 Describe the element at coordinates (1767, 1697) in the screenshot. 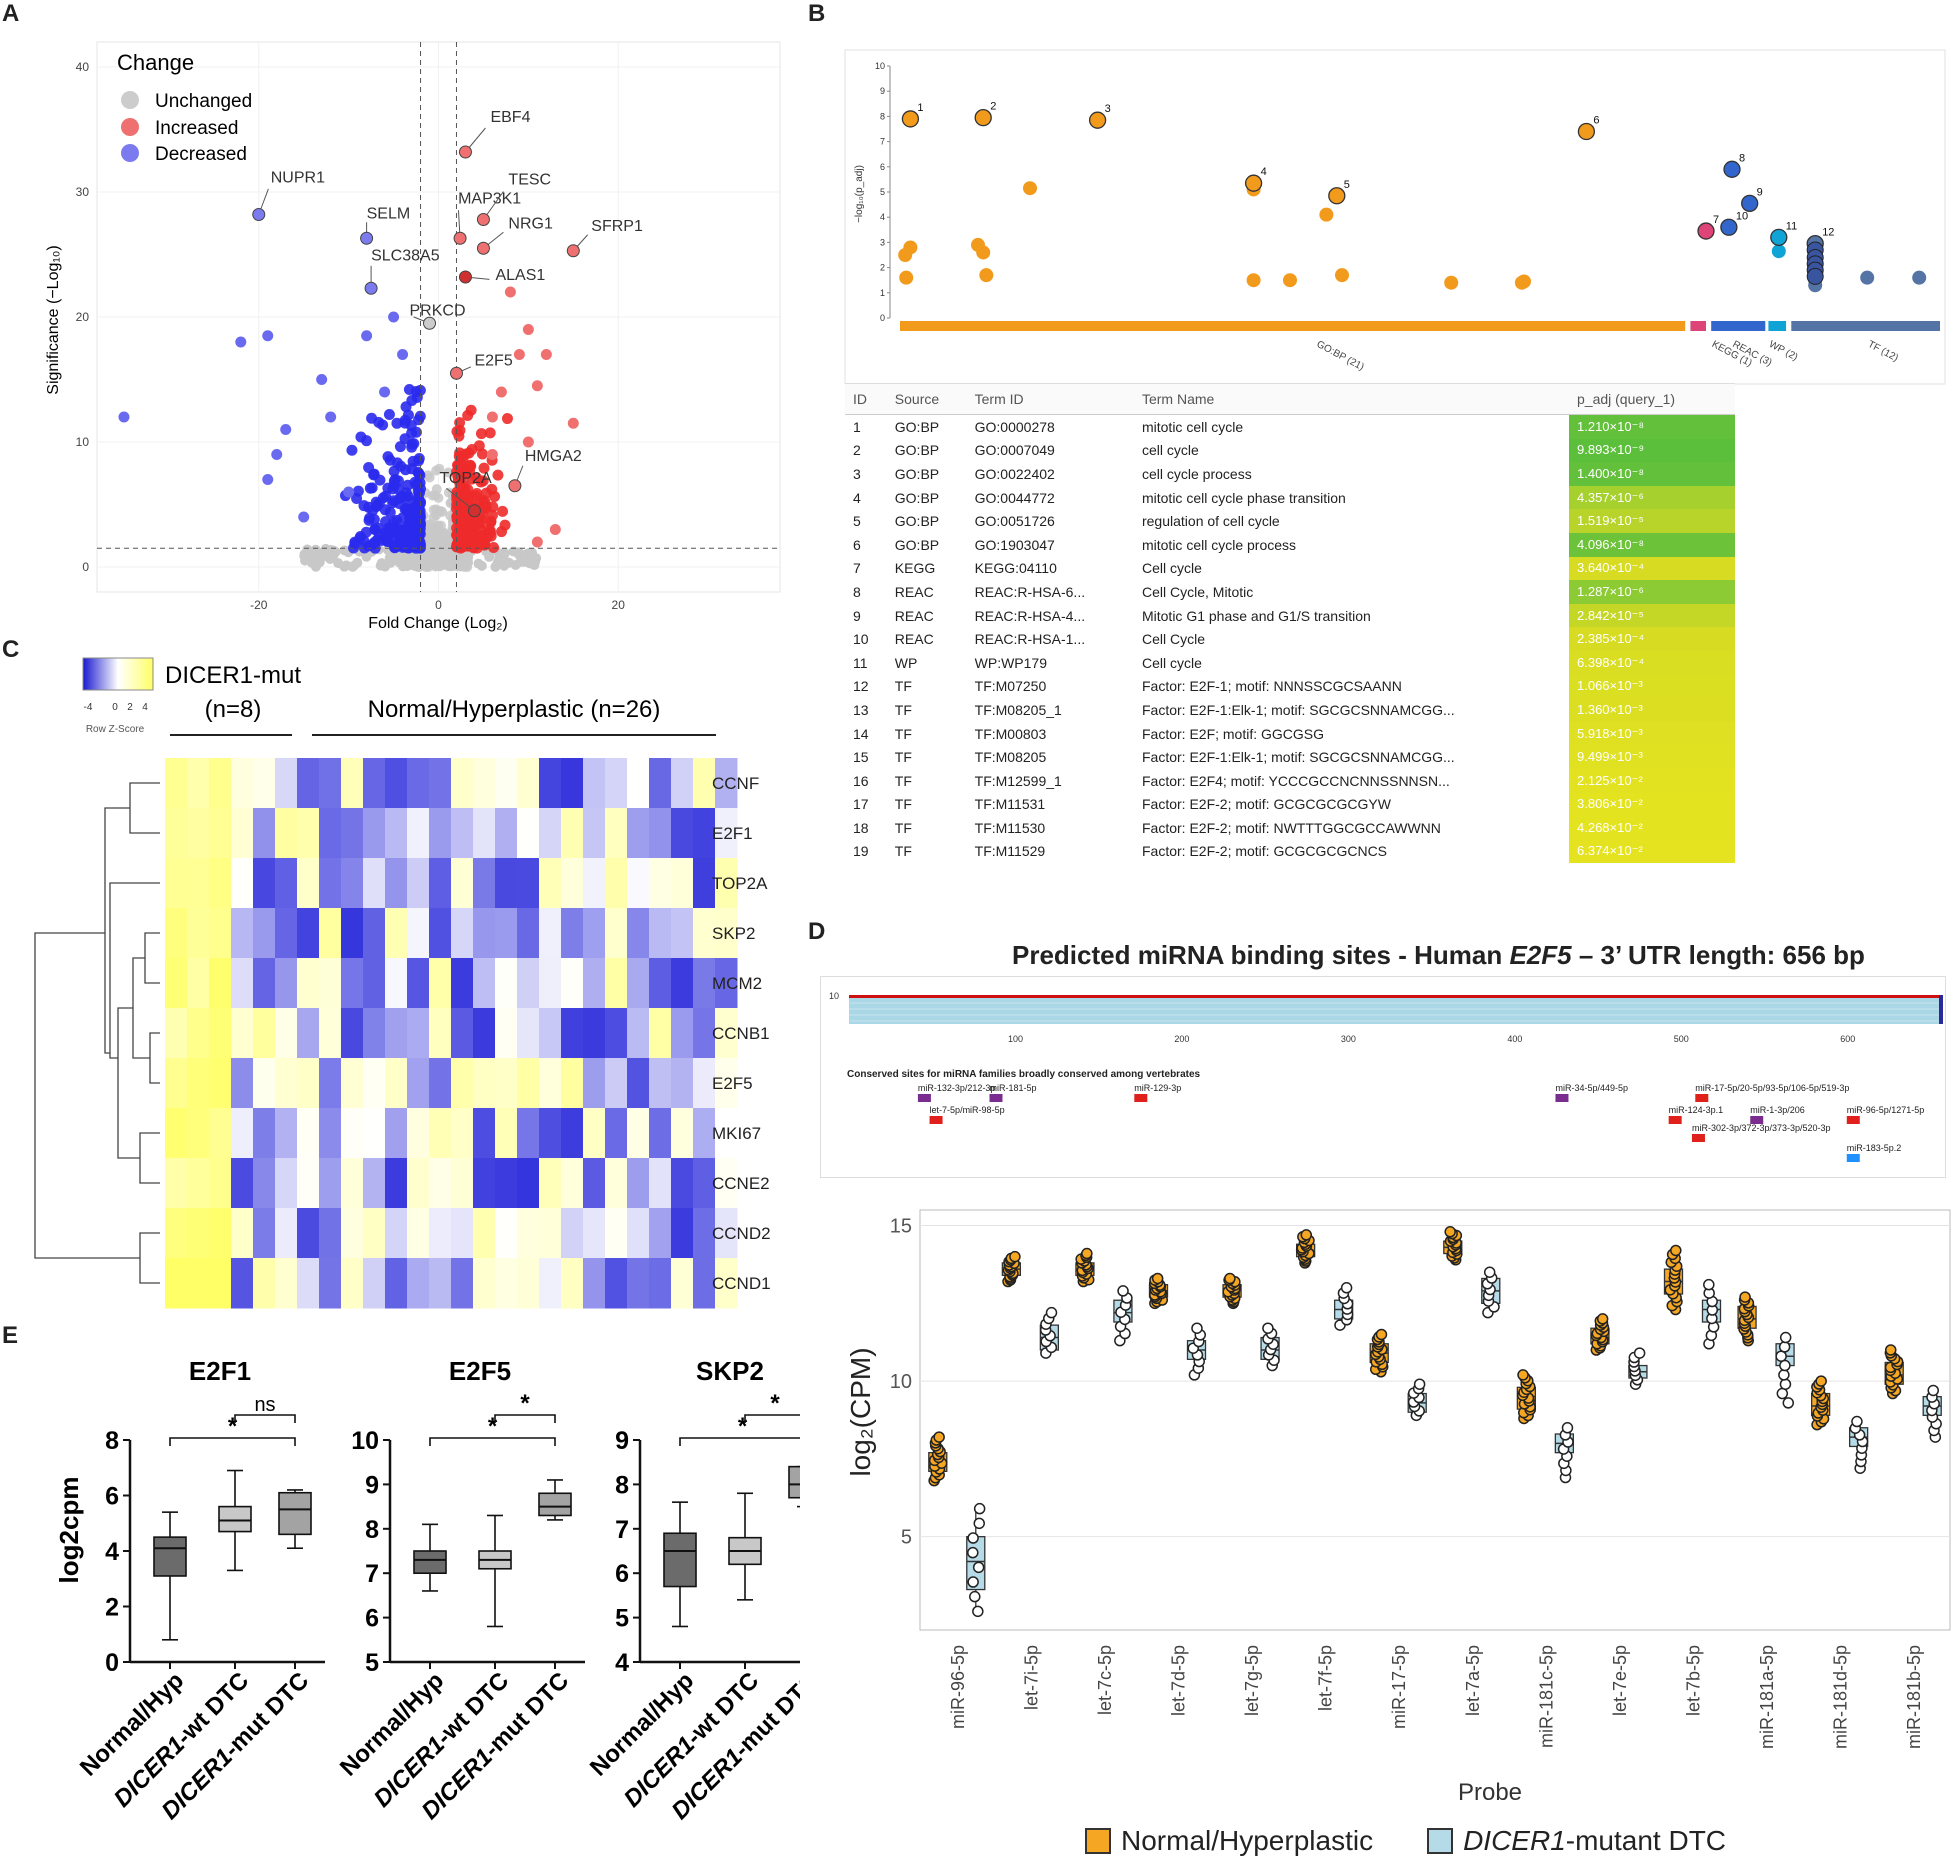

I see `mirna-x-tick: miR-181a-5p` at that location.